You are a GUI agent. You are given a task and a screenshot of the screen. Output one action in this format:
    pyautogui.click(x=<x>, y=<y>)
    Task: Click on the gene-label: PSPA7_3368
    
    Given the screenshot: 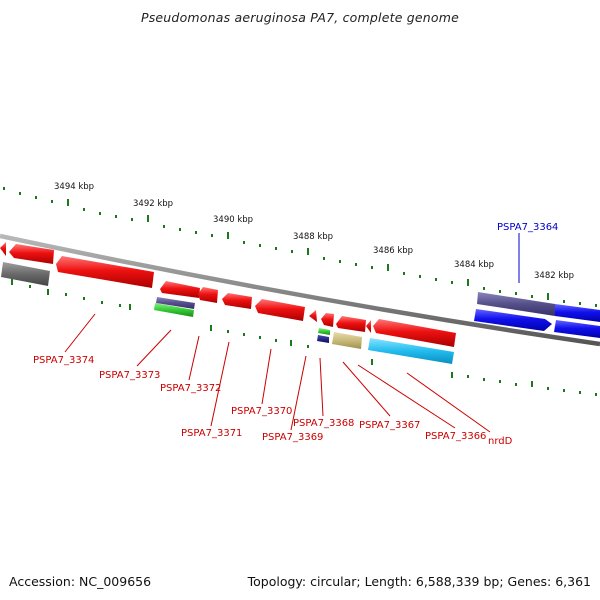 What is the action you would take?
    pyautogui.click(x=323, y=423)
    